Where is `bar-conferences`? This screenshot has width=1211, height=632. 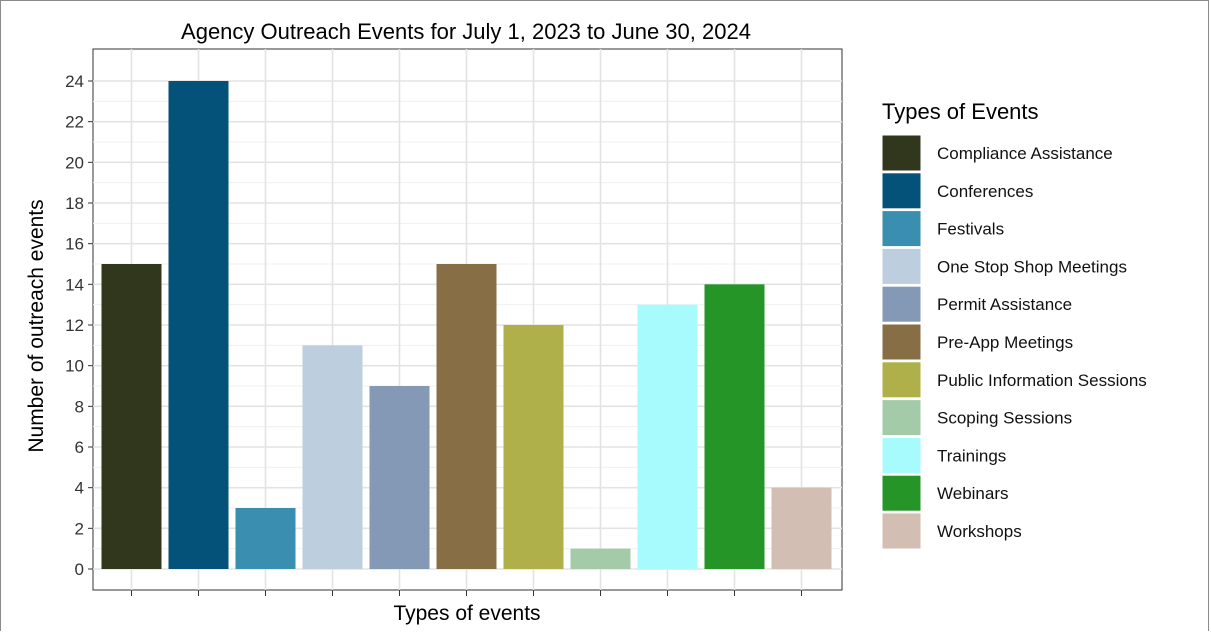 bar-conferences is located at coordinates (198, 325).